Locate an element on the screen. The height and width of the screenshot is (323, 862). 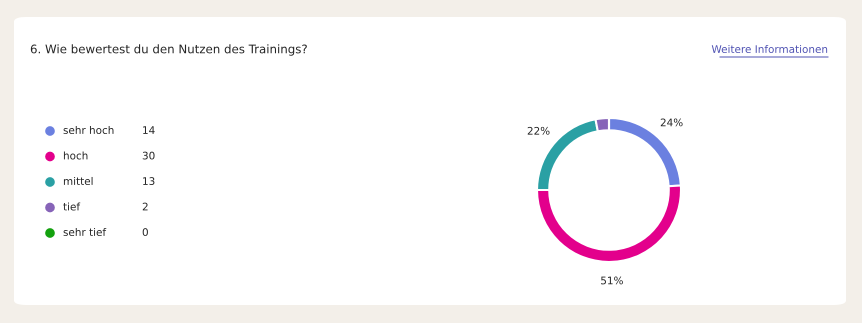
chart-title: 6. Wie bewertest du den Nutzen des Trainings? is located at coordinates (168, 50).